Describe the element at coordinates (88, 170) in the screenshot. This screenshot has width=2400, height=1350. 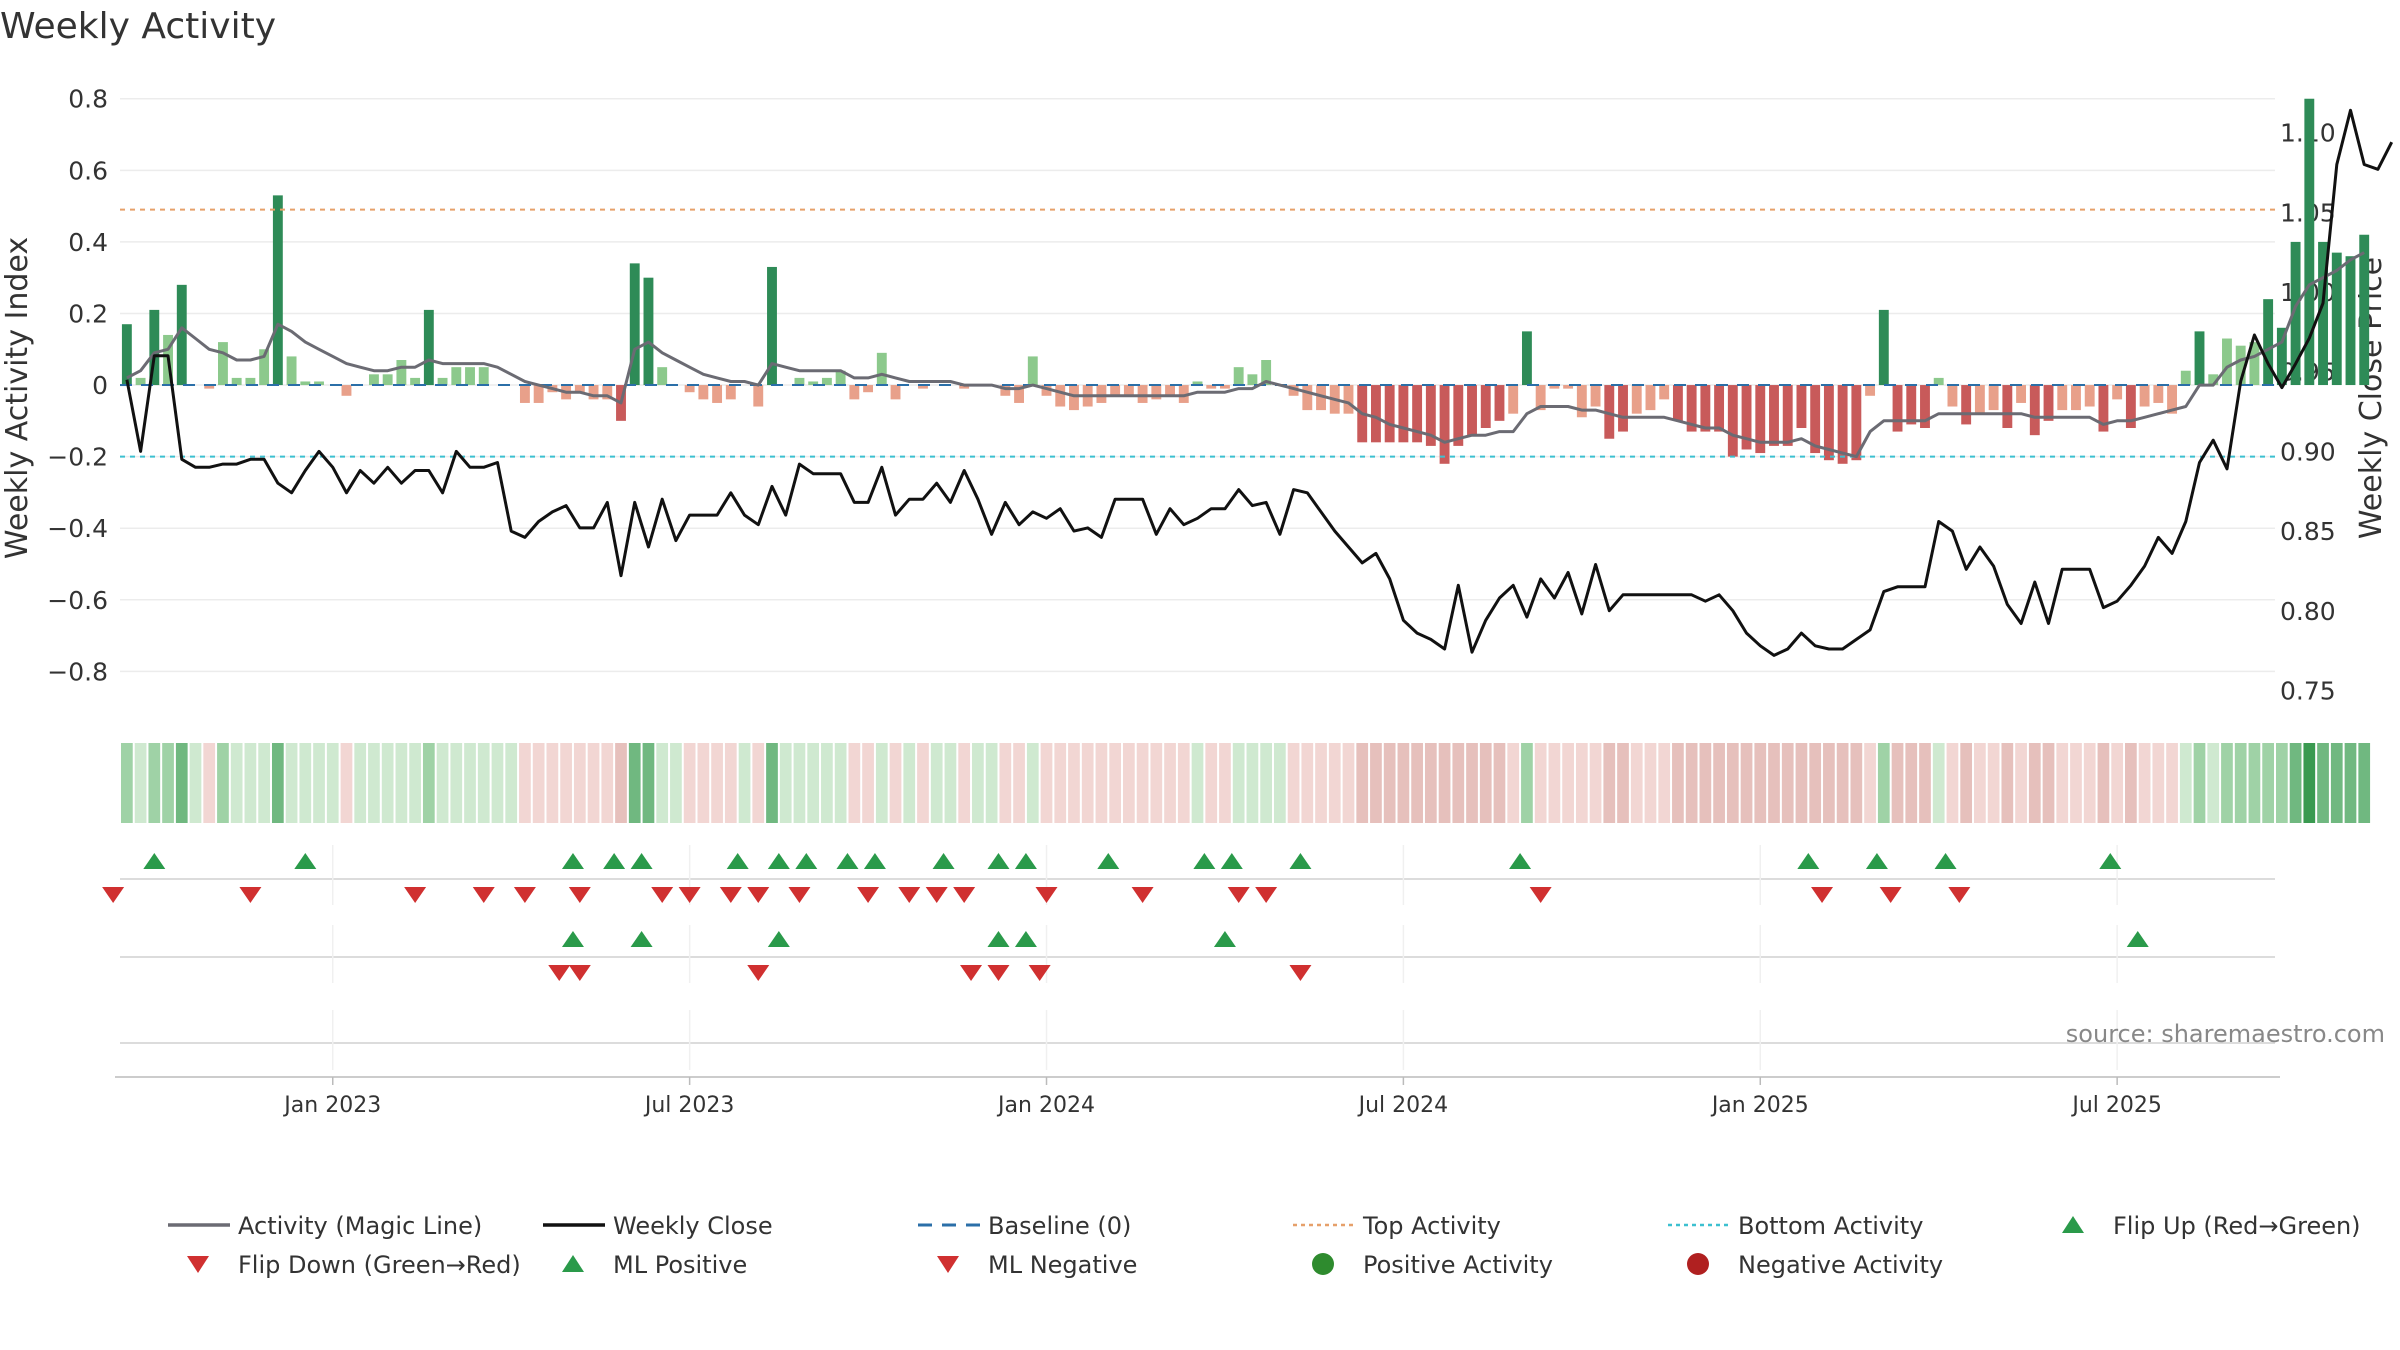
I see `y-tick-label: 0.6` at that location.